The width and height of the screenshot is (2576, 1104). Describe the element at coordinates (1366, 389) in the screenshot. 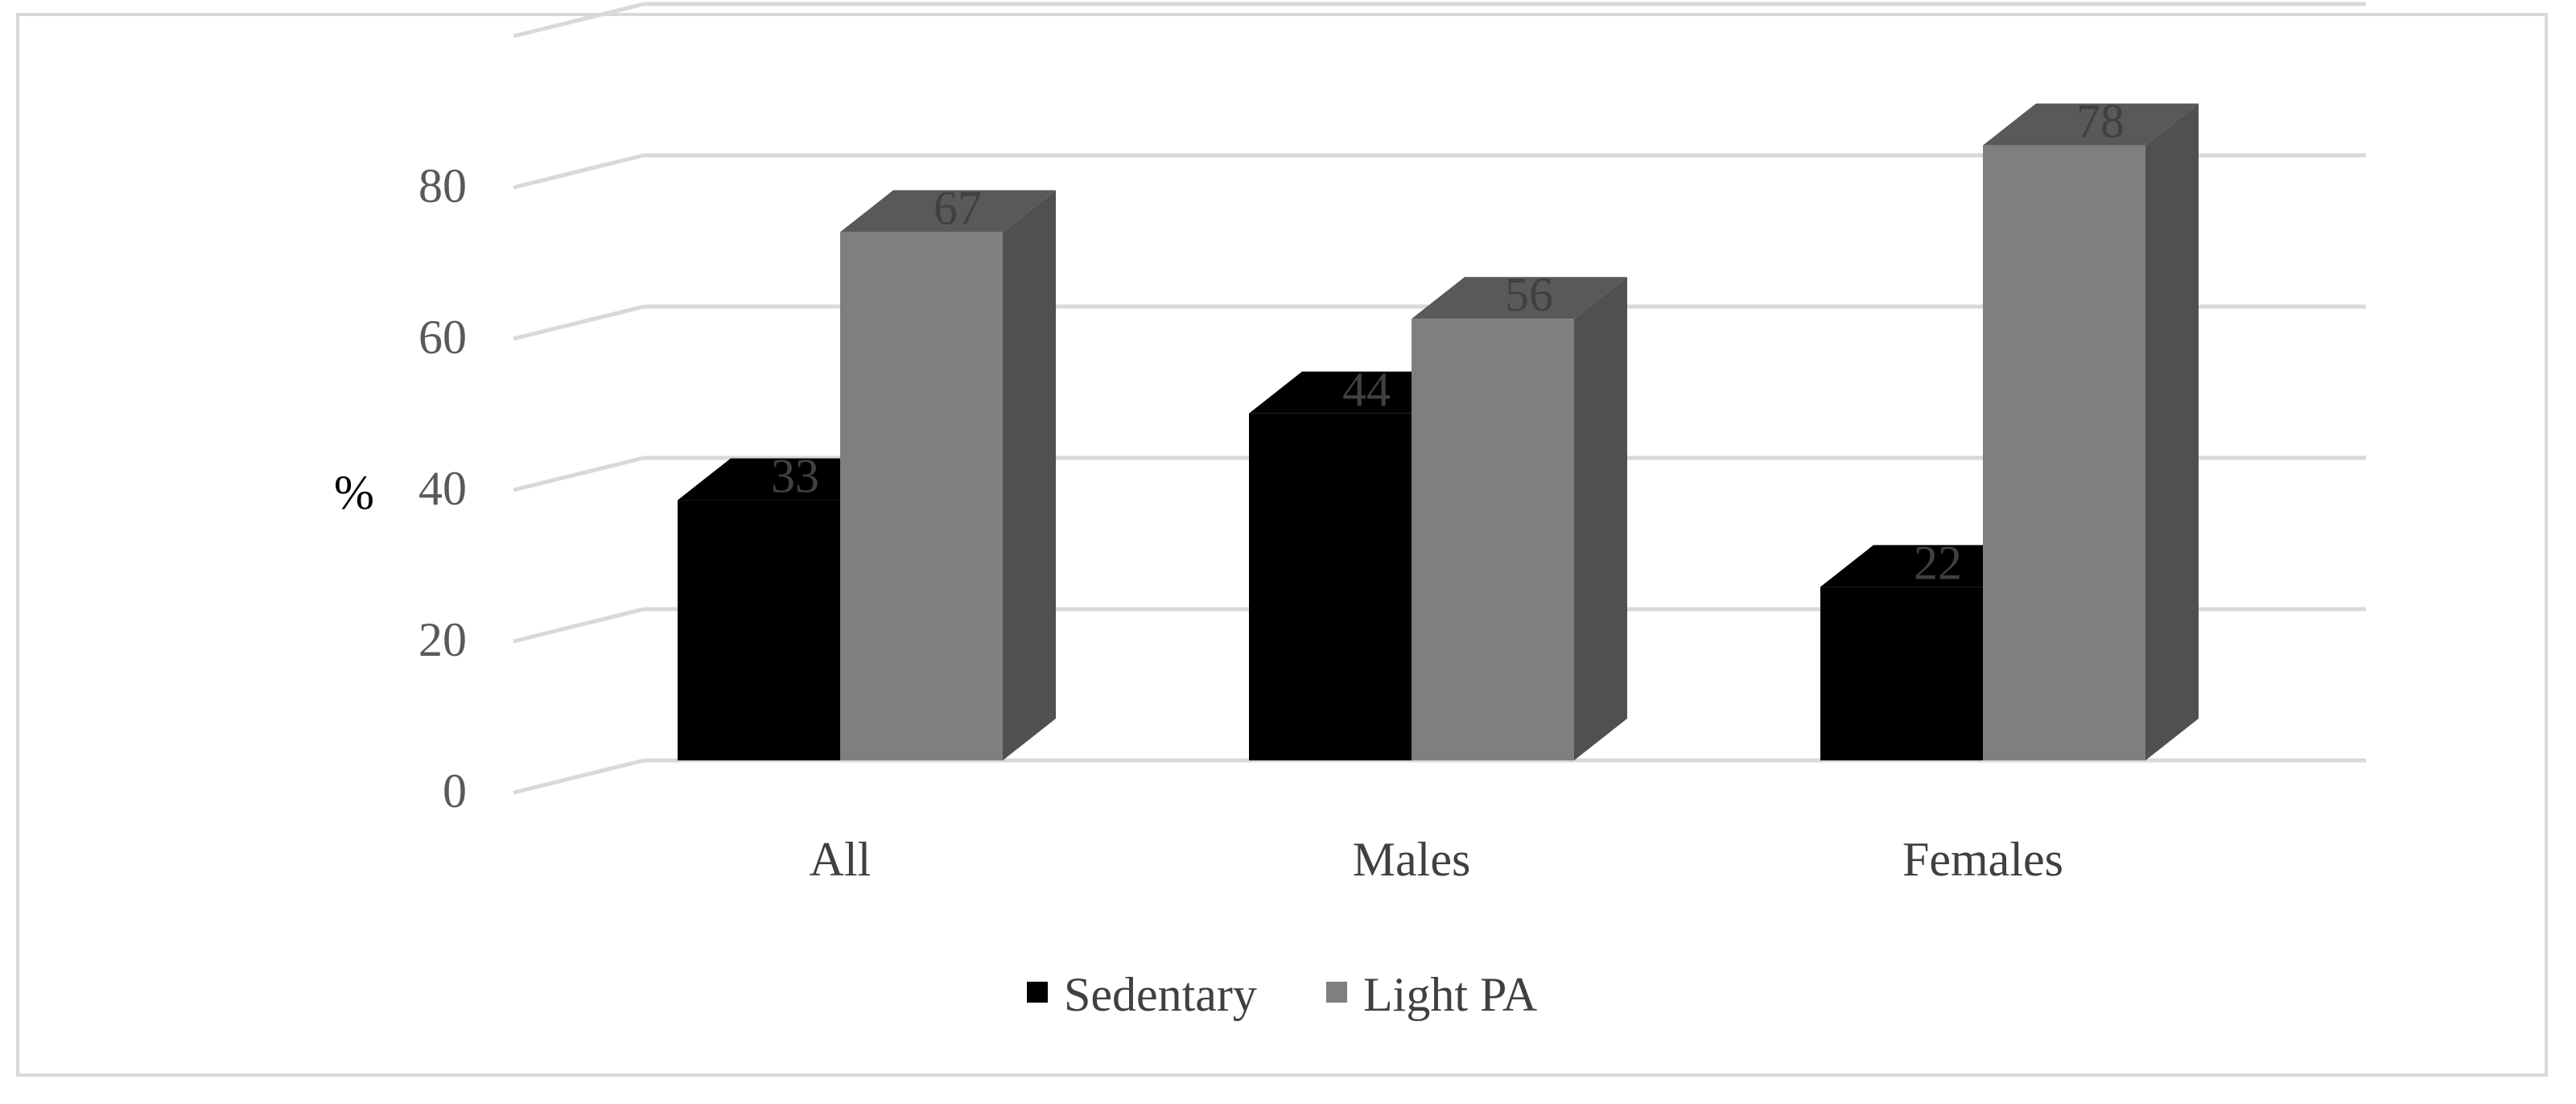

I see `data-label: 44` at that location.